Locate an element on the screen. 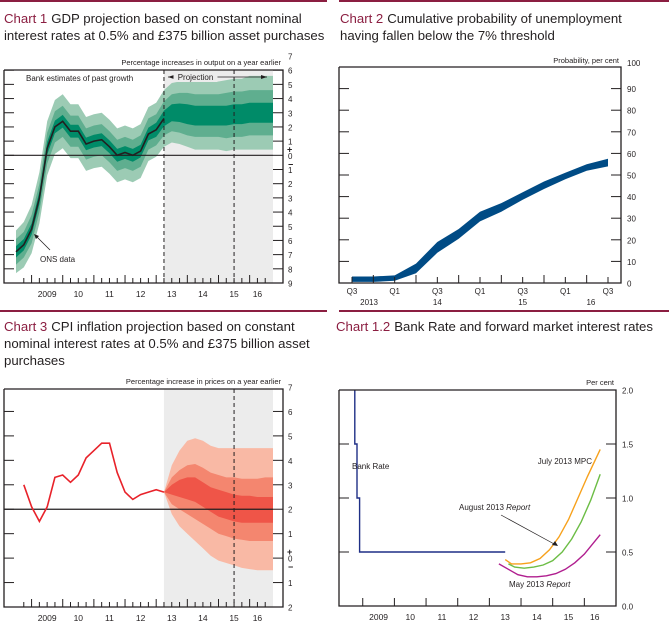  chart3-xtick-label: 10 is located at coordinates (79, 618).